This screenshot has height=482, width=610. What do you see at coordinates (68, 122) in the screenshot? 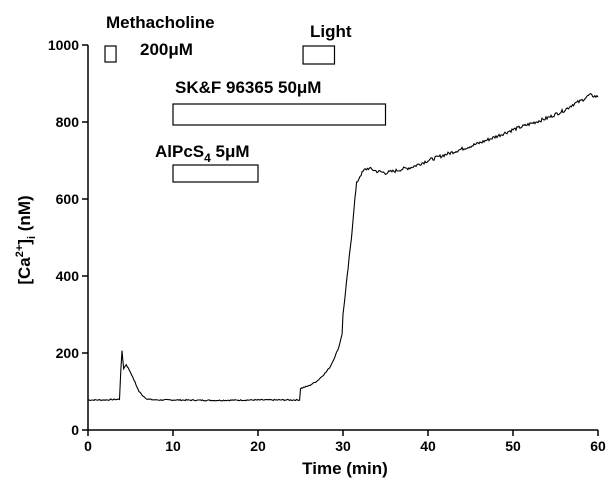
I see `y-tick-label: 800` at bounding box center [68, 122].